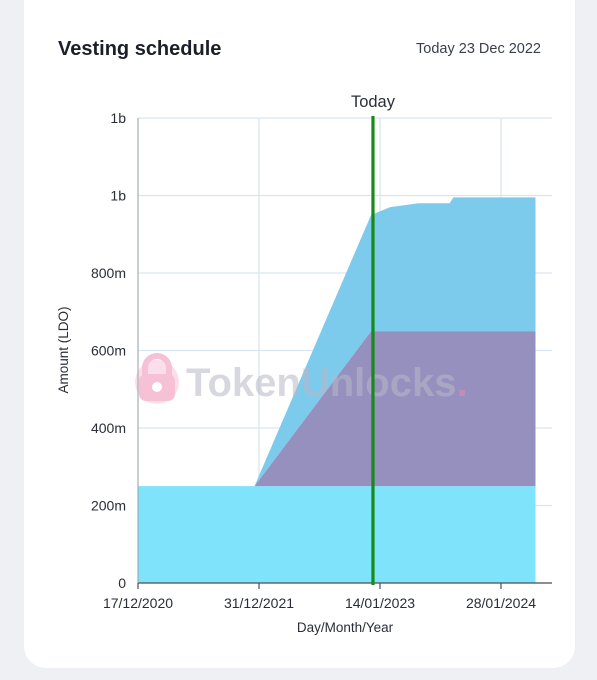 Image resolution: width=597 pixels, height=680 pixels. I want to click on watermark-lock-icon, so click(157, 378).